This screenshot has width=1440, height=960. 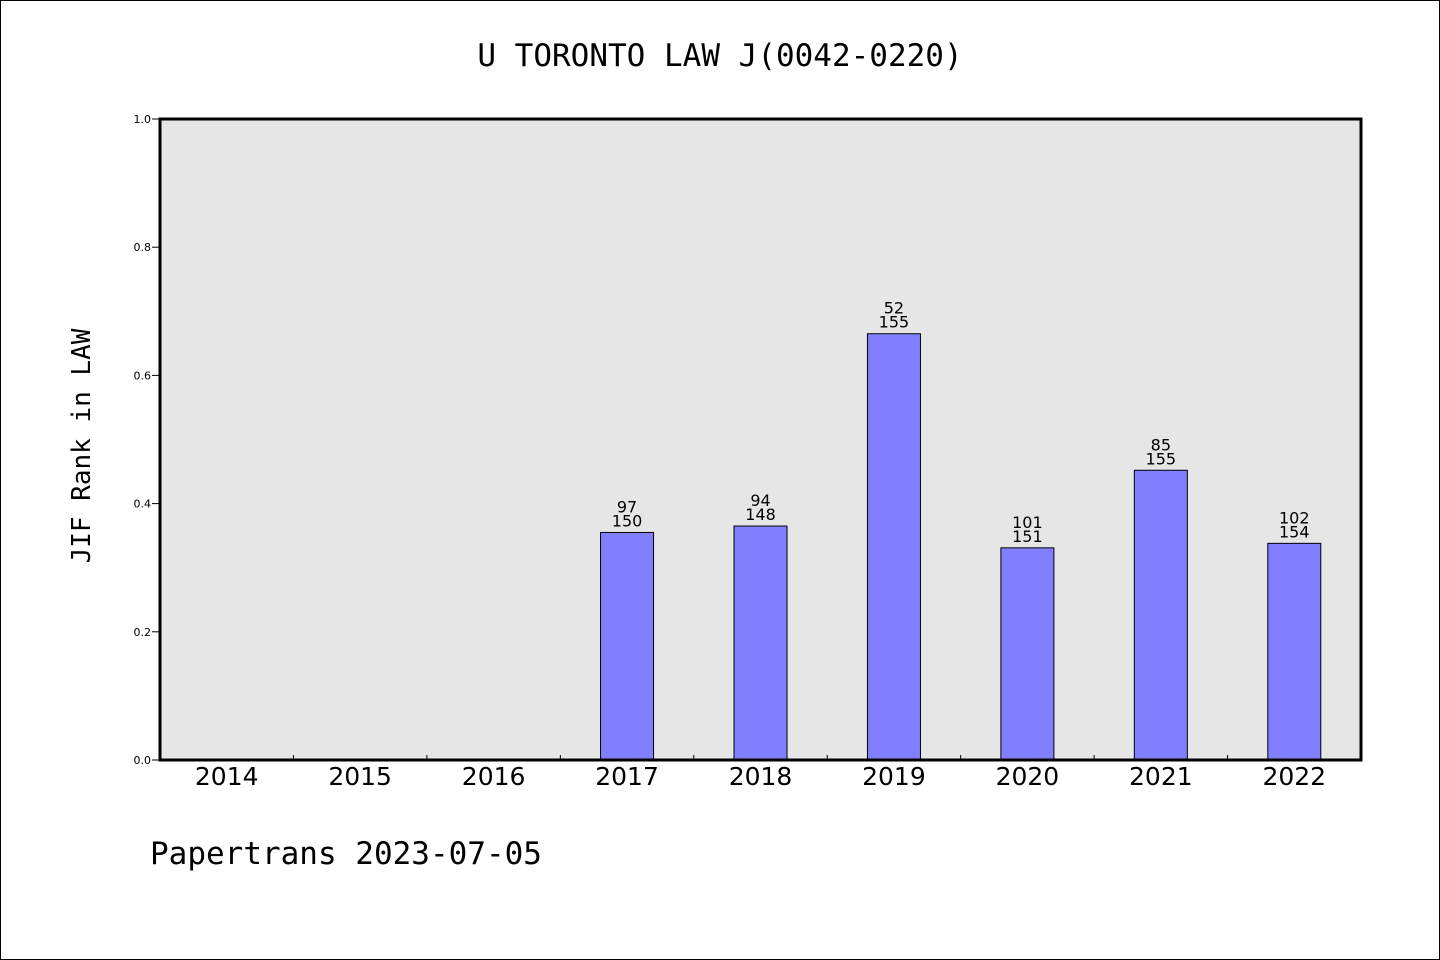 I want to click on bar-rank-label: 94, so click(x=760, y=500).